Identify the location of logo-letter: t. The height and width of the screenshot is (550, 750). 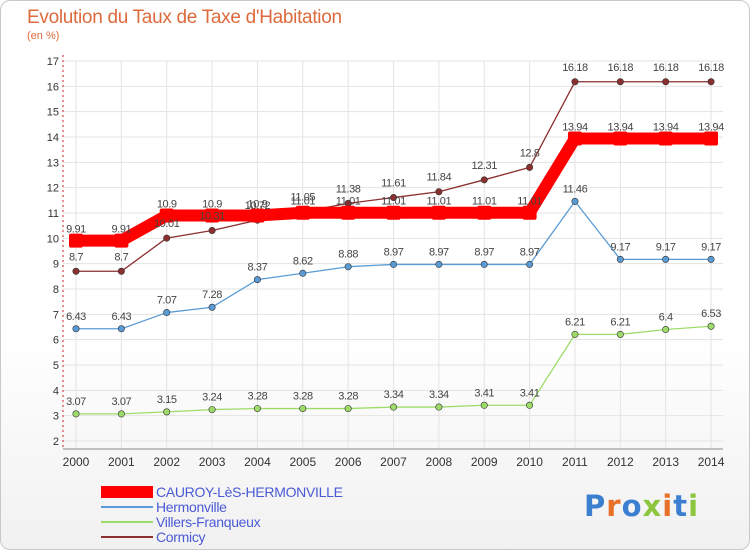
(681, 506).